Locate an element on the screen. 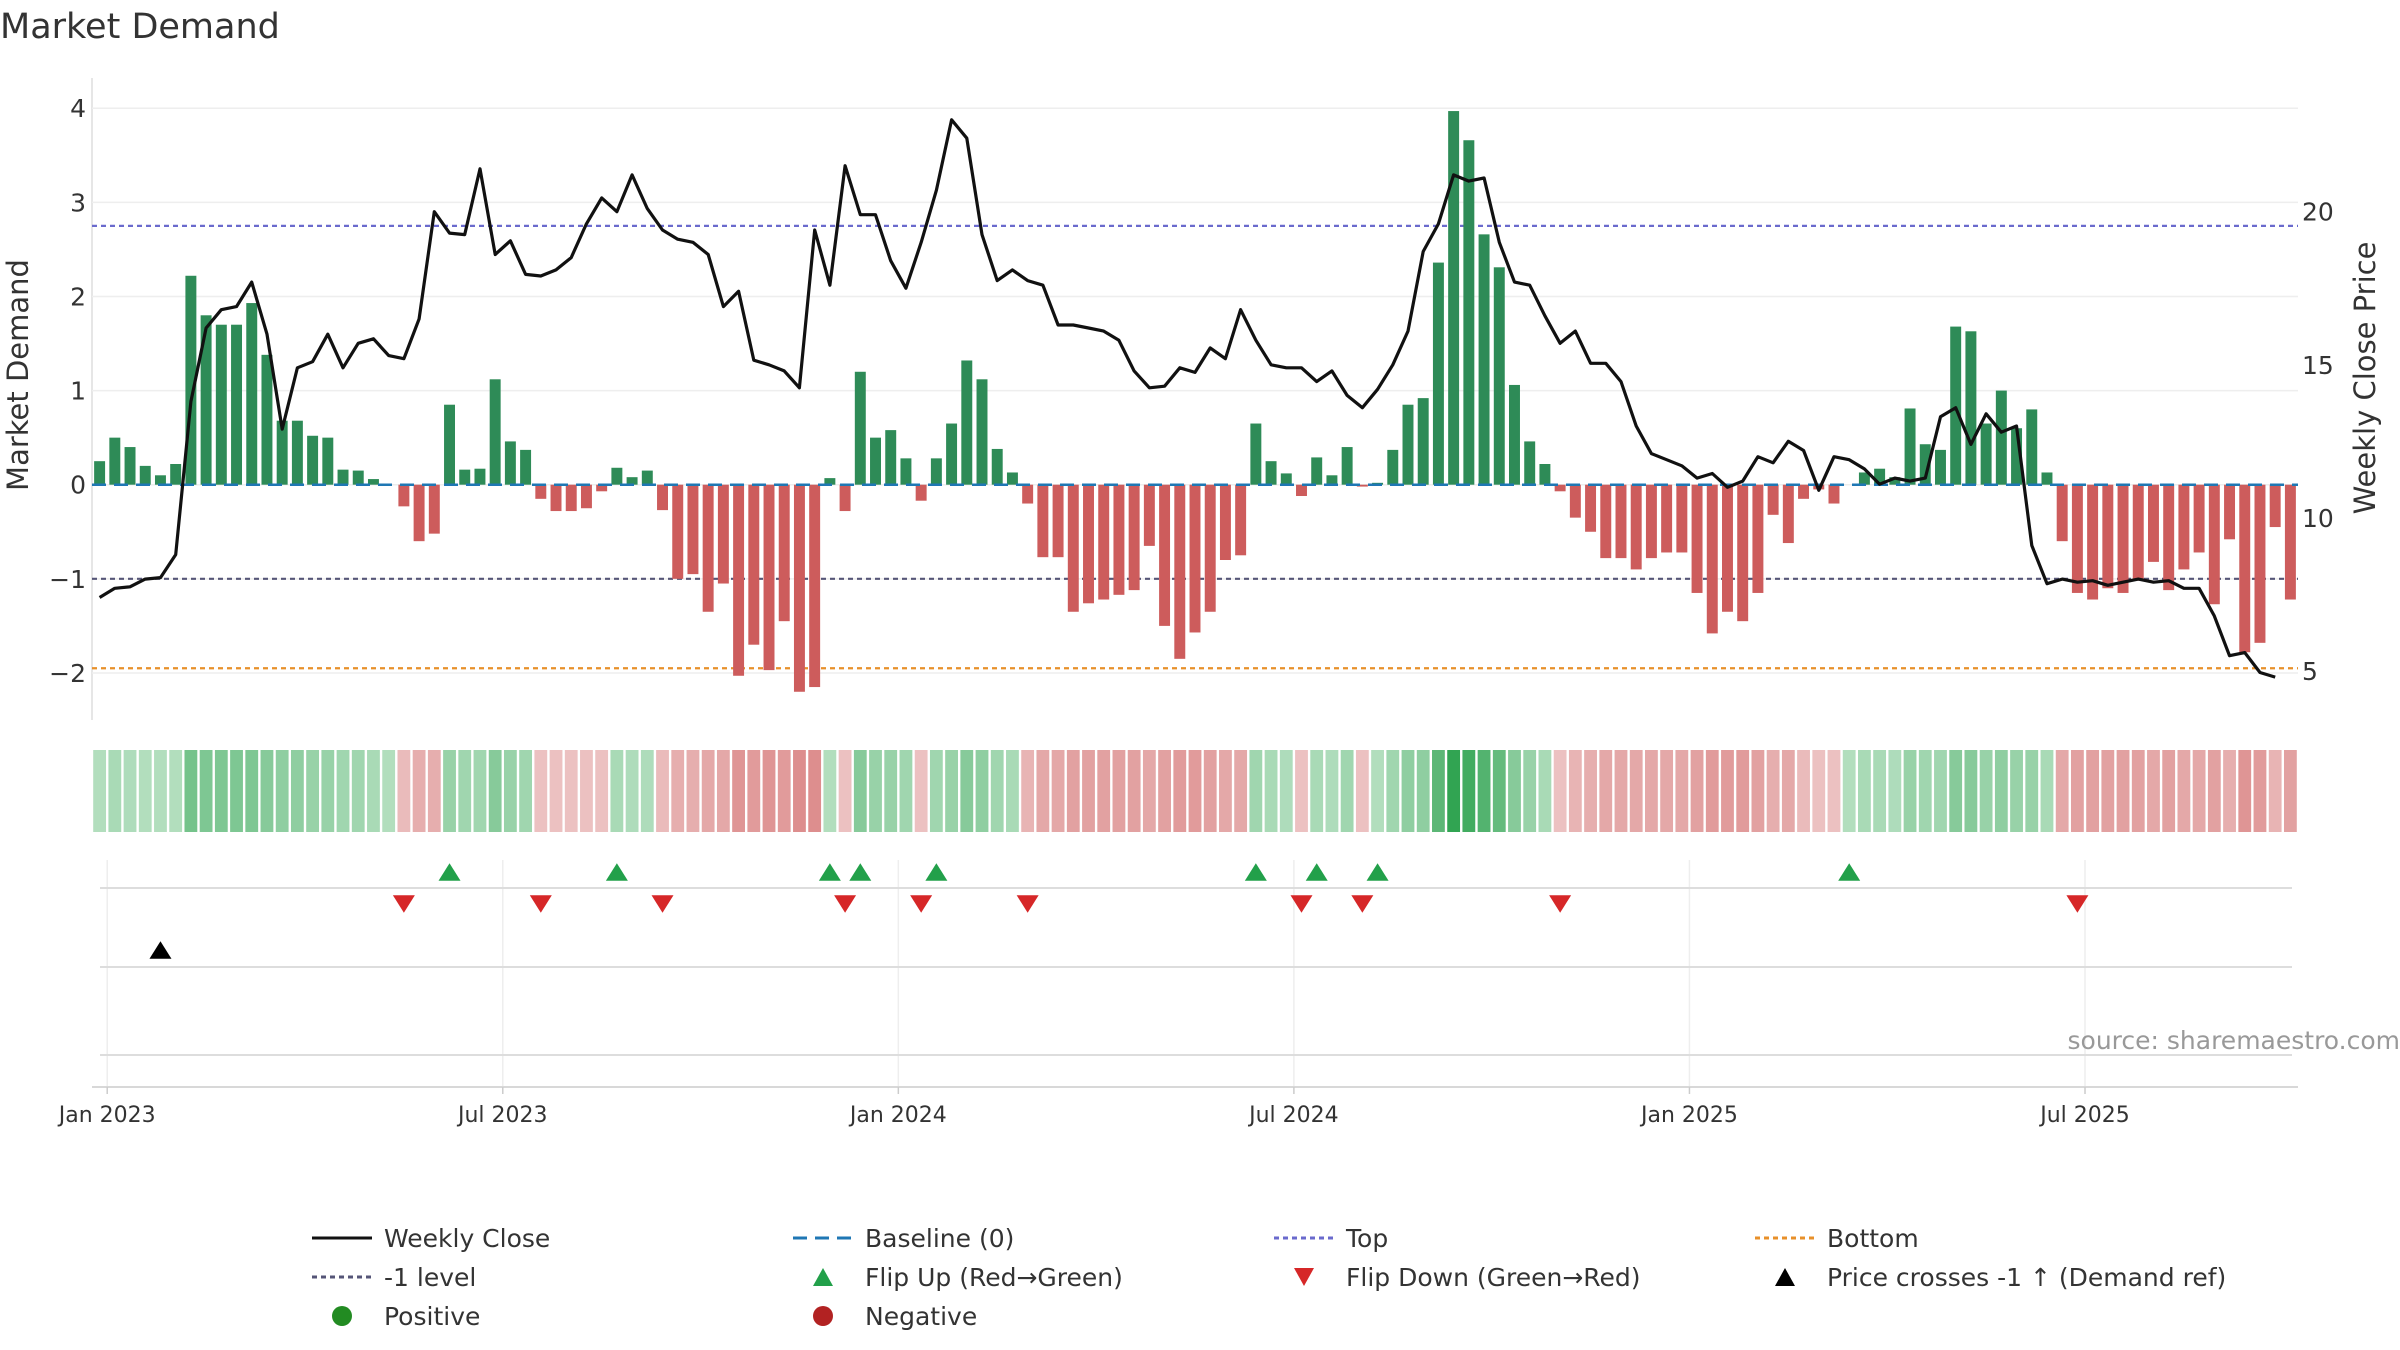 Image resolution: width=2400 pixels, height=1350 pixels. event-markers is located at coordinates (1119, 911).